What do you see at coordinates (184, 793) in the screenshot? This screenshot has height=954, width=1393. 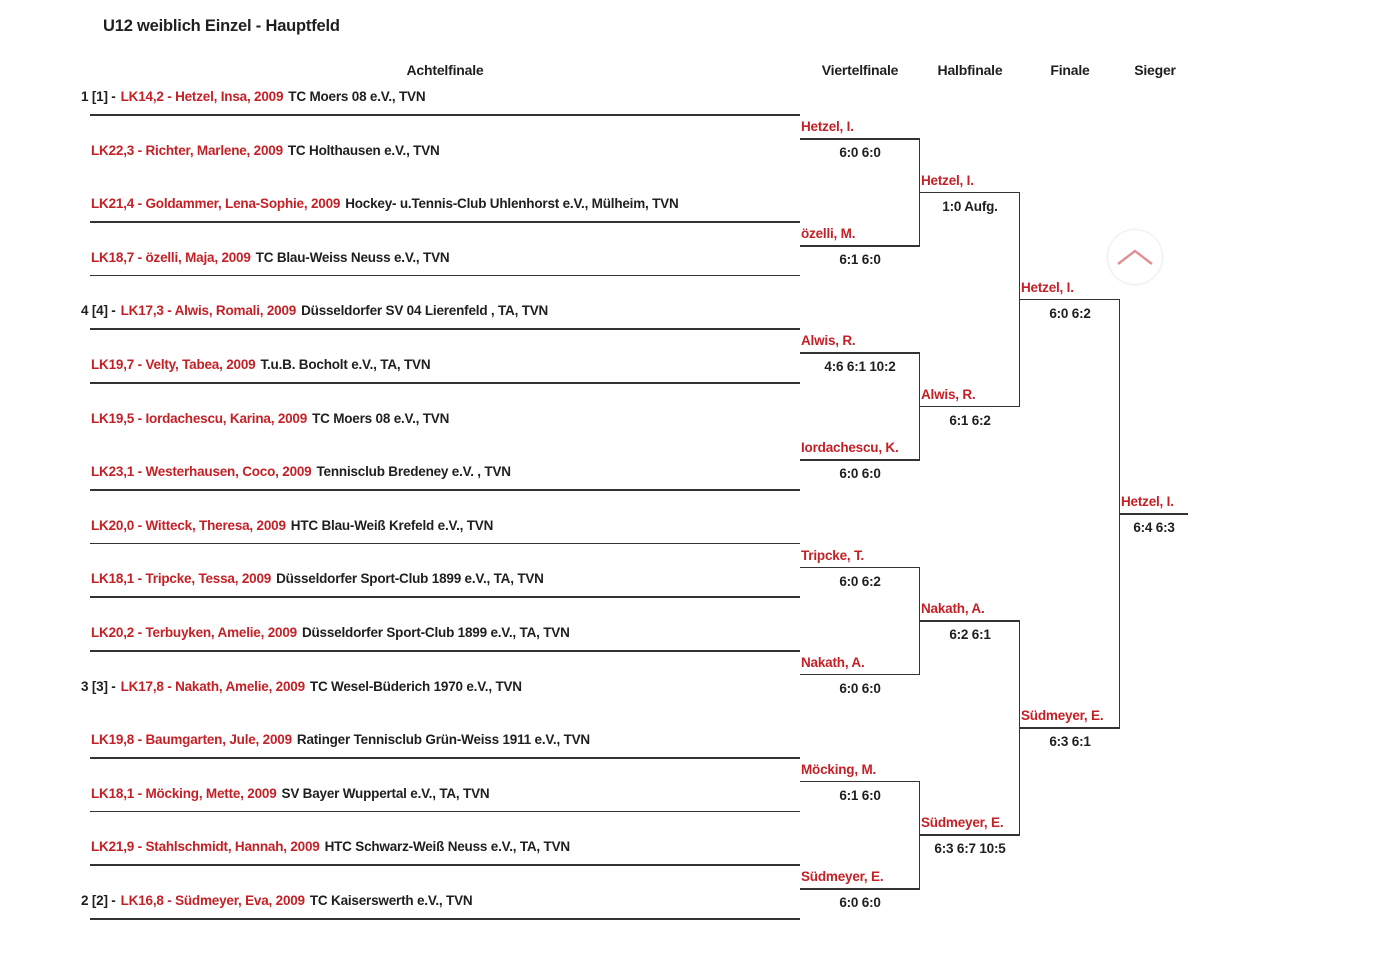 I see `player-link: LK18,1 - Möcking, Mette, 2009` at bounding box center [184, 793].